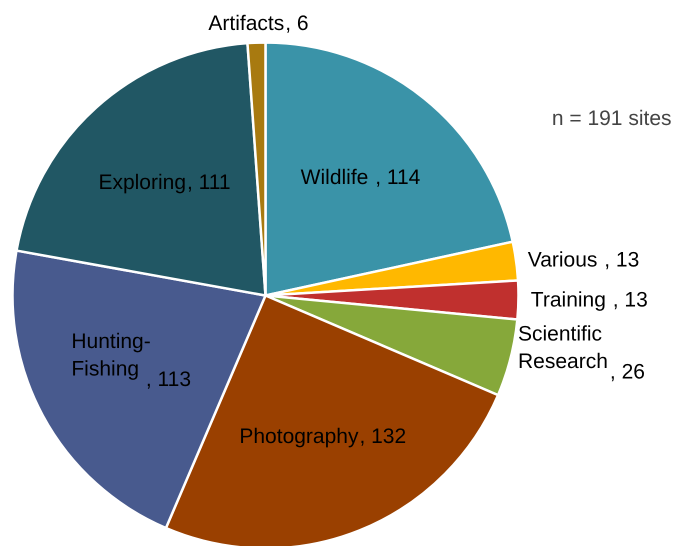  What do you see at coordinates (334, 177) in the screenshot?
I see `slice-label: Wildlife` at bounding box center [334, 177].